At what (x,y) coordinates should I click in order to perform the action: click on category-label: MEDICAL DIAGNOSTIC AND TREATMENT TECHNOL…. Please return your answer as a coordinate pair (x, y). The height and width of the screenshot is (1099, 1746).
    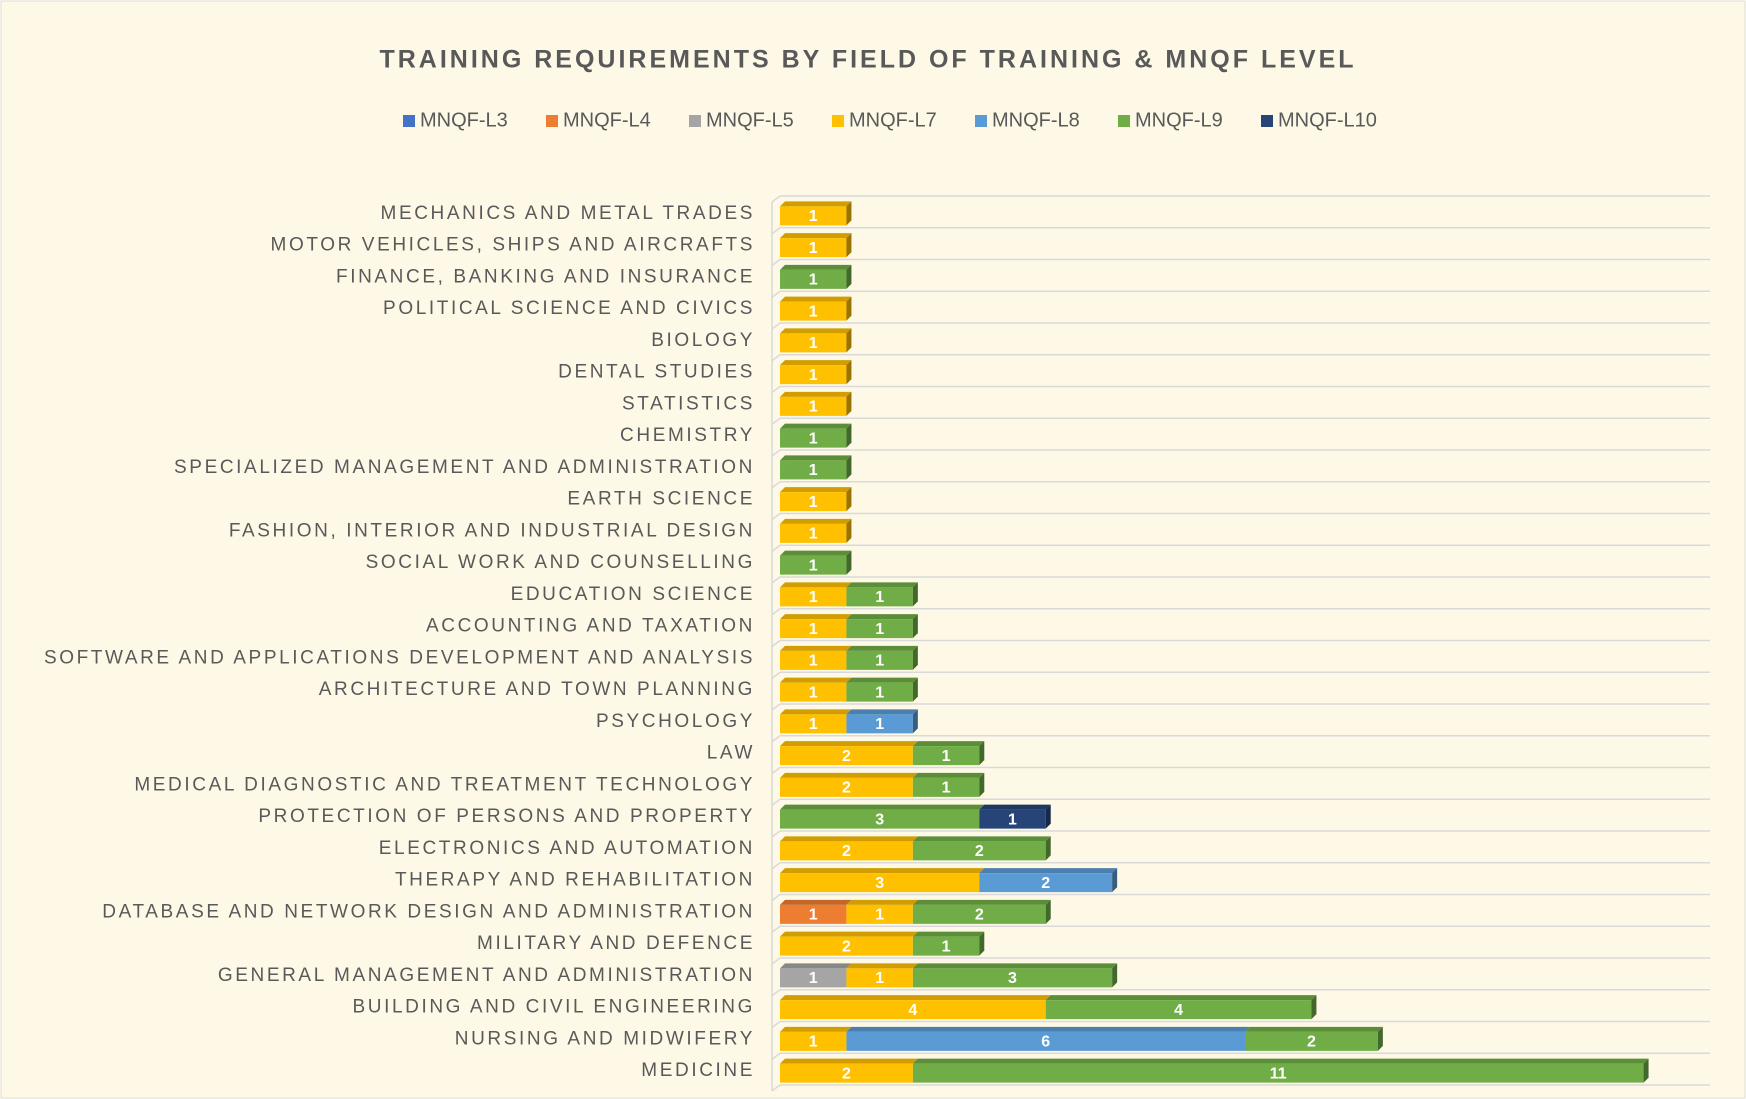
    Looking at the image, I should click on (444, 784).